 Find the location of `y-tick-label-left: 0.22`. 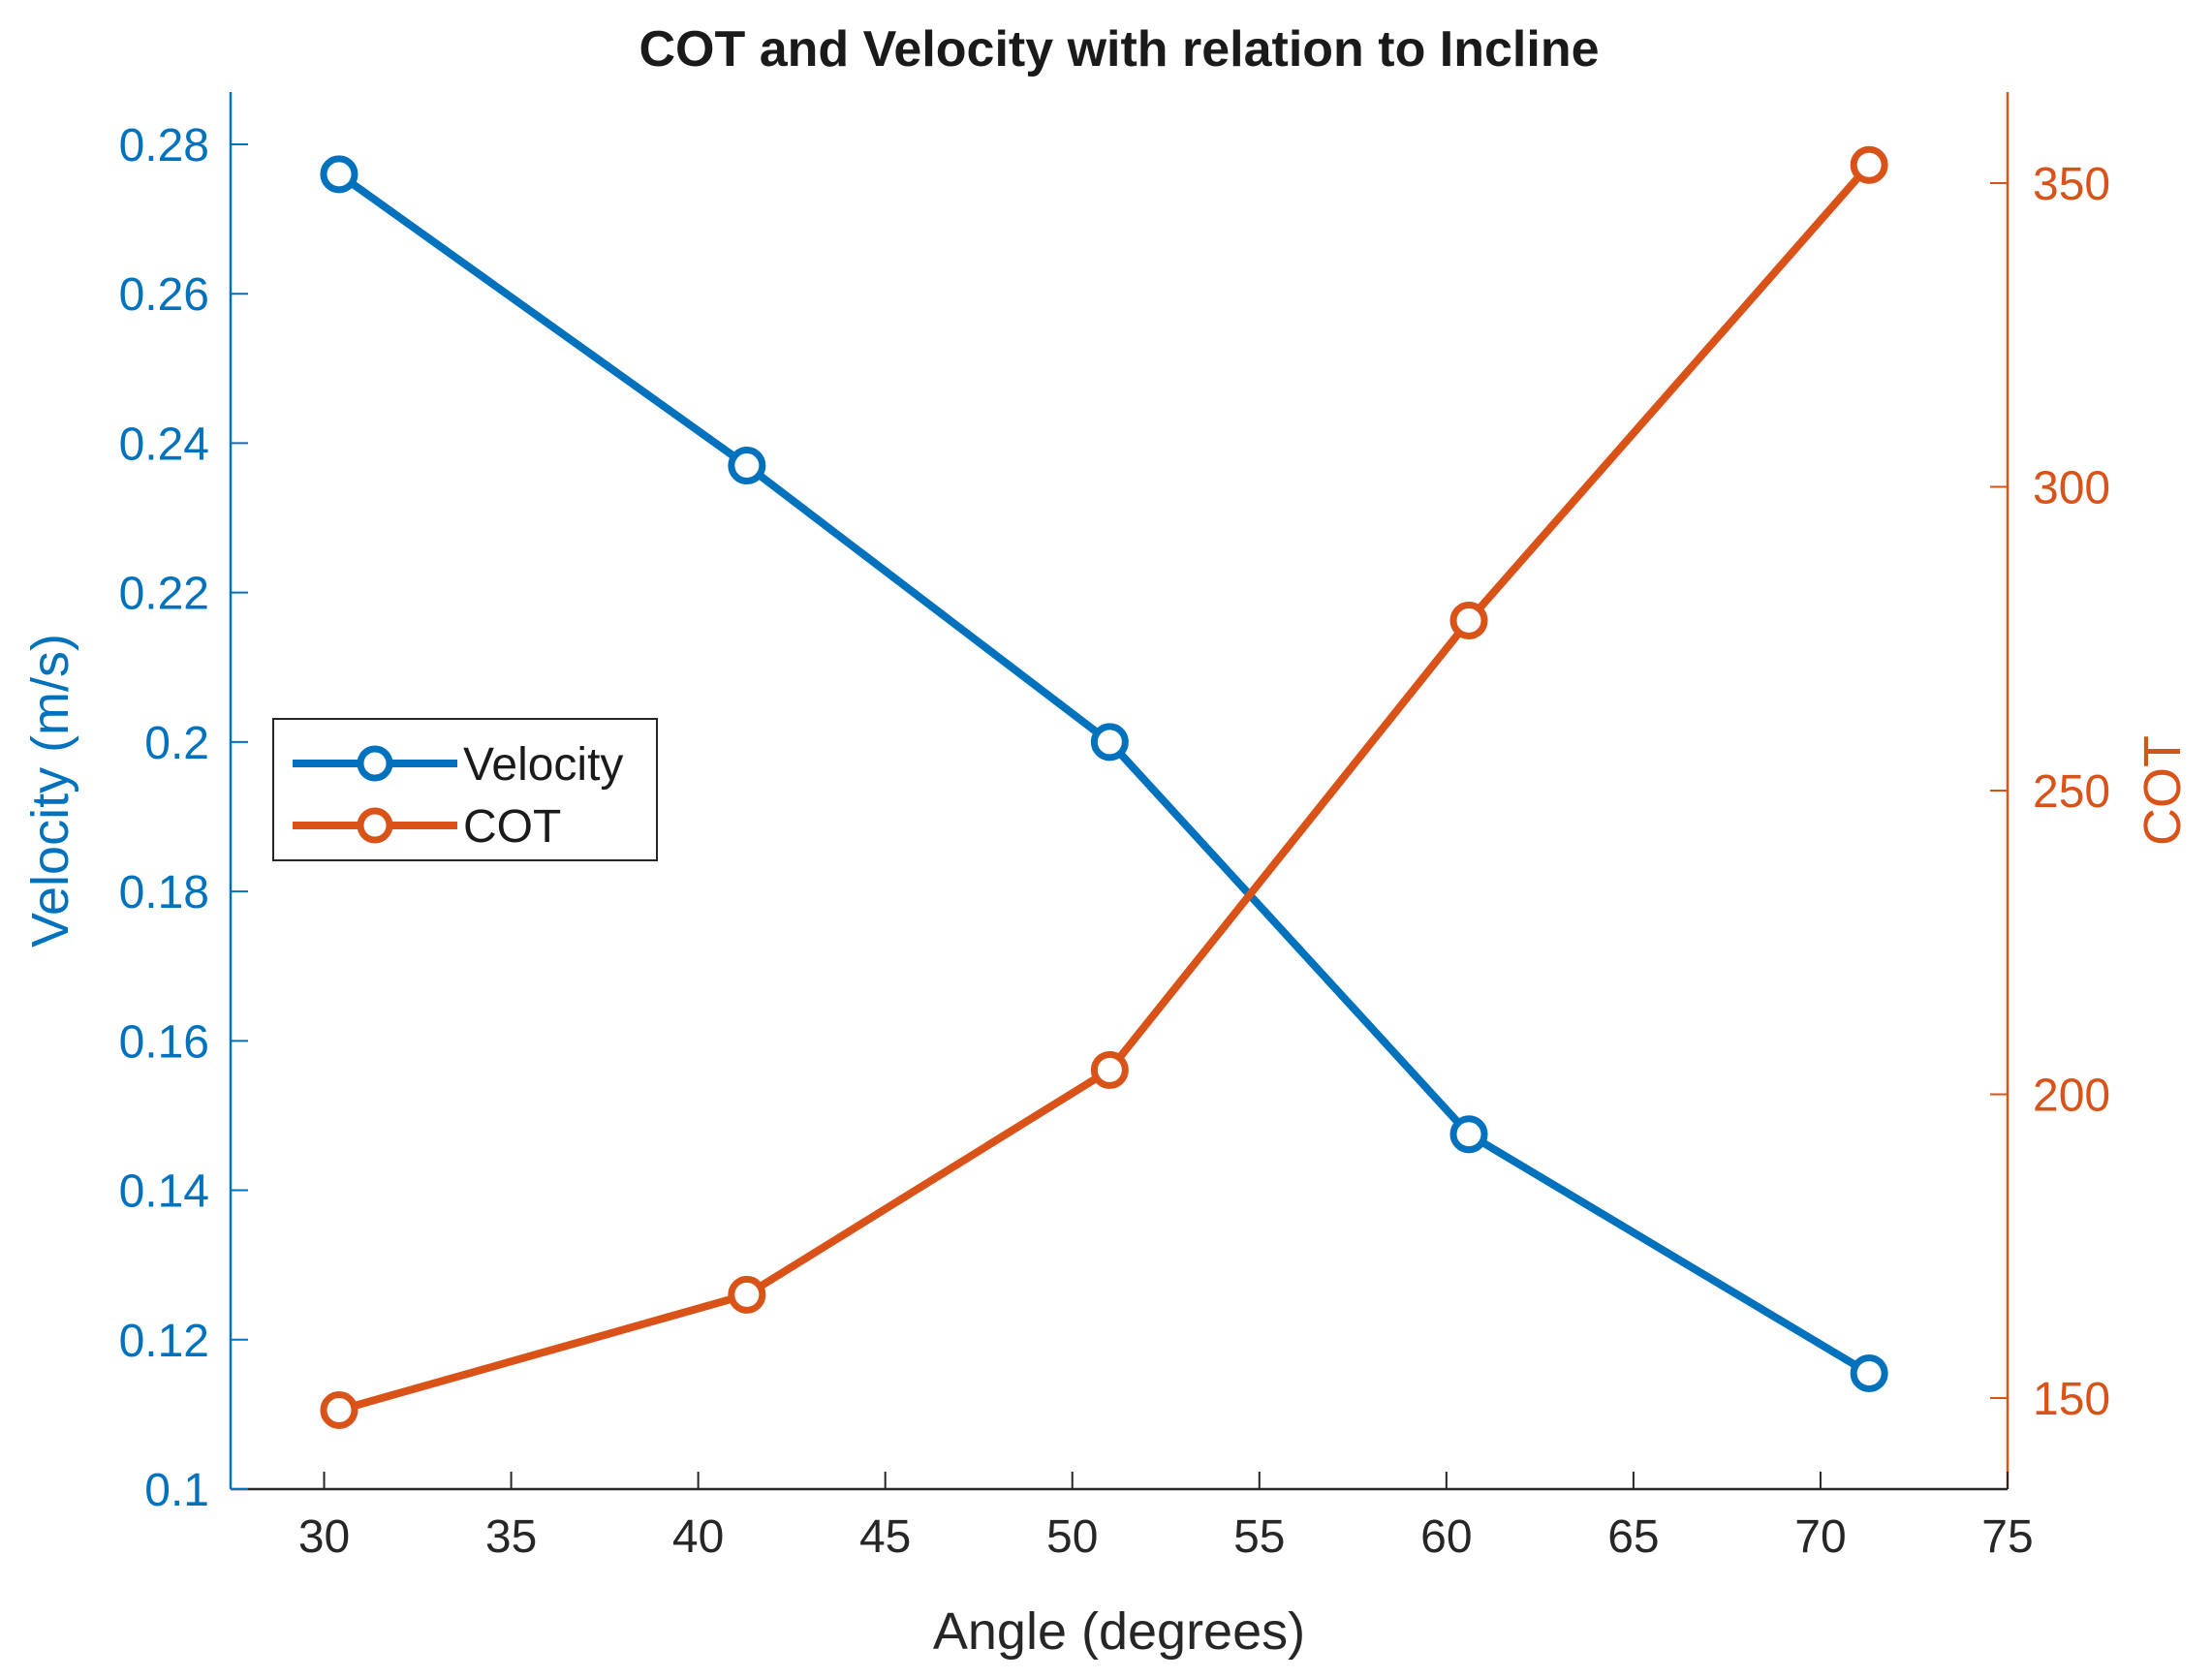

y-tick-label-left: 0.22 is located at coordinates (164, 594).